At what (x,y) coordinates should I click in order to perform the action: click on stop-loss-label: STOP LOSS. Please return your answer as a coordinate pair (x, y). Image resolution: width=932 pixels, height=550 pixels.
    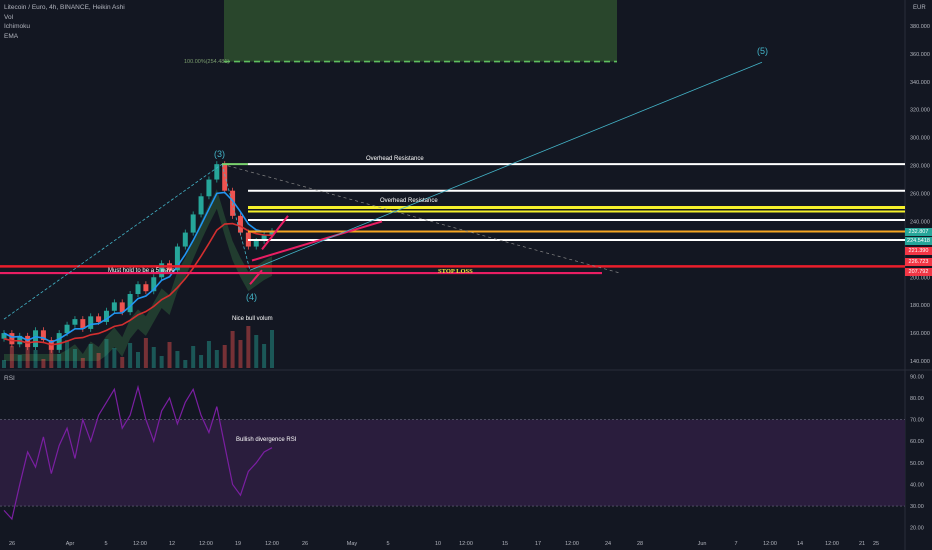
    Looking at the image, I should click on (455, 271).